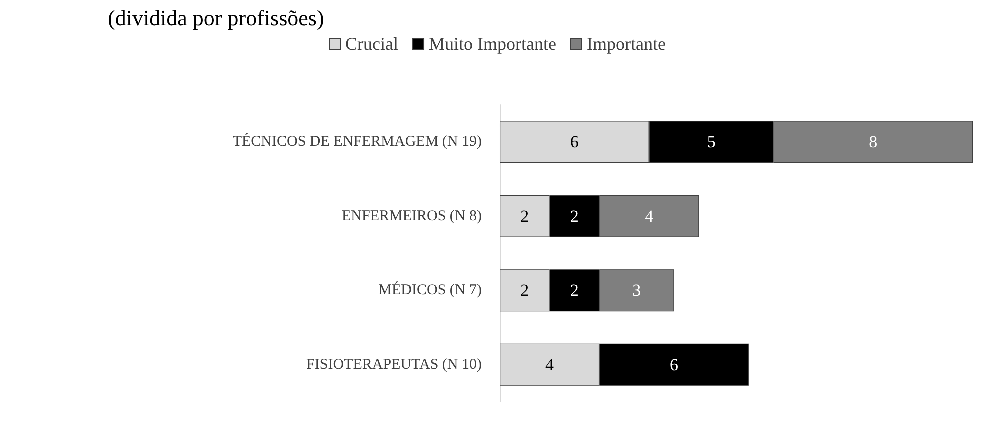  What do you see at coordinates (394, 364) in the screenshot?
I see `y-tick-label: FISIOTERAPEUTAS (N 10)` at bounding box center [394, 364].